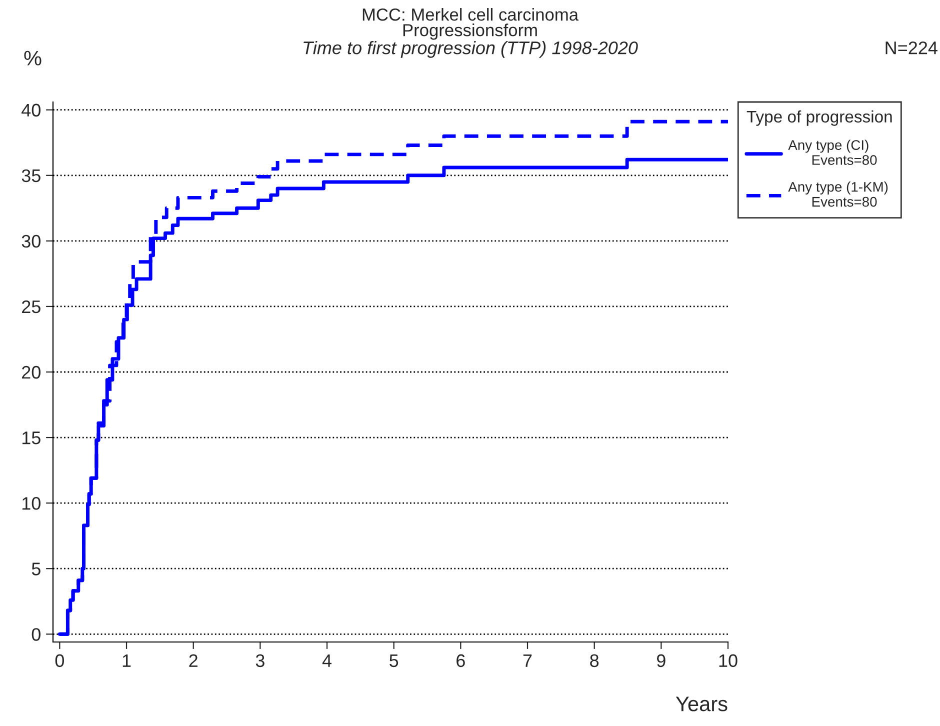  I want to click on y-tick-label: 35, so click(31, 175).